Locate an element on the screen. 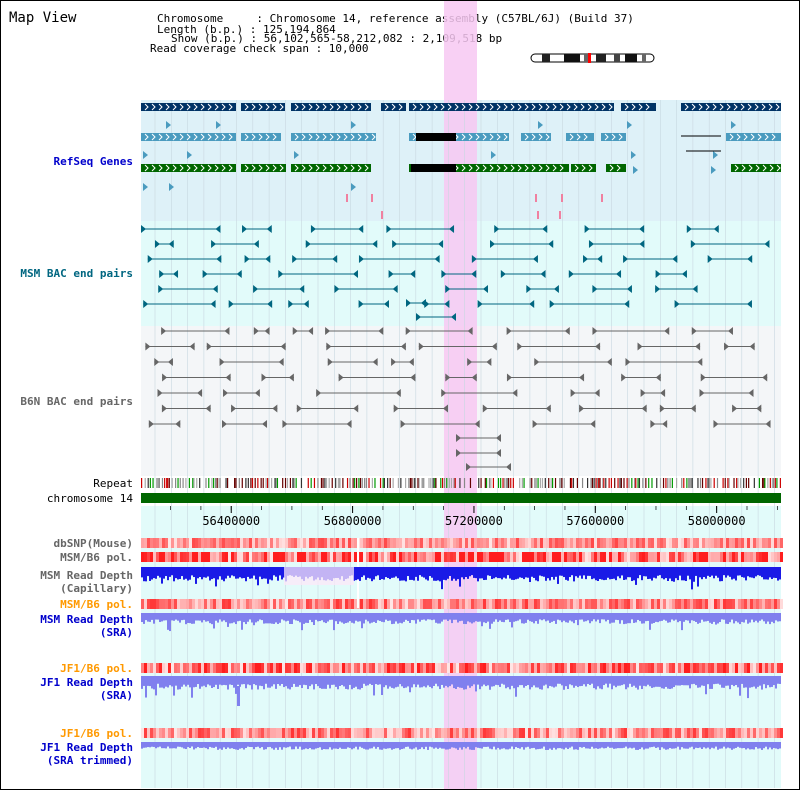 The height and width of the screenshot is (790, 800). track-label-jf1-depth-sra: JF1 Read Depth (SRA) is located at coordinates (86, 689).